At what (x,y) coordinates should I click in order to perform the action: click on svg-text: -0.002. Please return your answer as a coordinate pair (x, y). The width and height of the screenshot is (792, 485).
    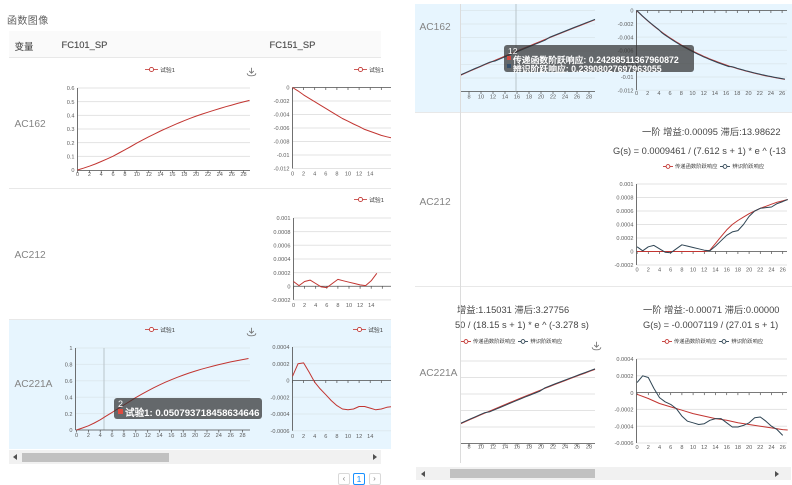
    Looking at the image, I should click on (282, 102).